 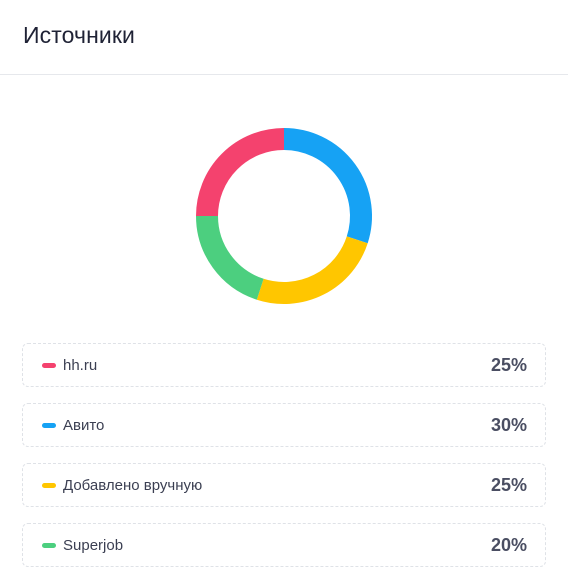 What do you see at coordinates (284, 37) in the screenshot?
I see `header: Источники` at bounding box center [284, 37].